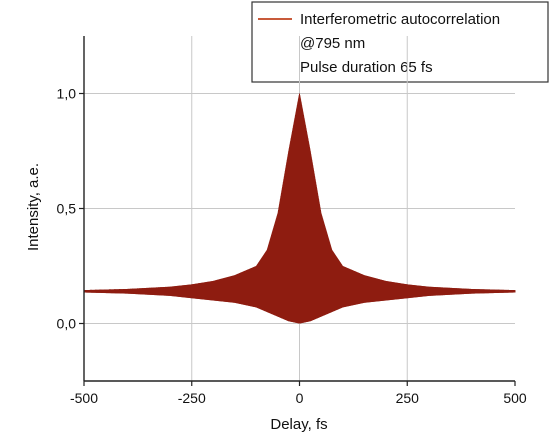 The width and height of the screenshot is (550, 437). Describe the element at coordinates (192, 398) in the screenshot. I see `x-tick-label-1: -250` at that location.